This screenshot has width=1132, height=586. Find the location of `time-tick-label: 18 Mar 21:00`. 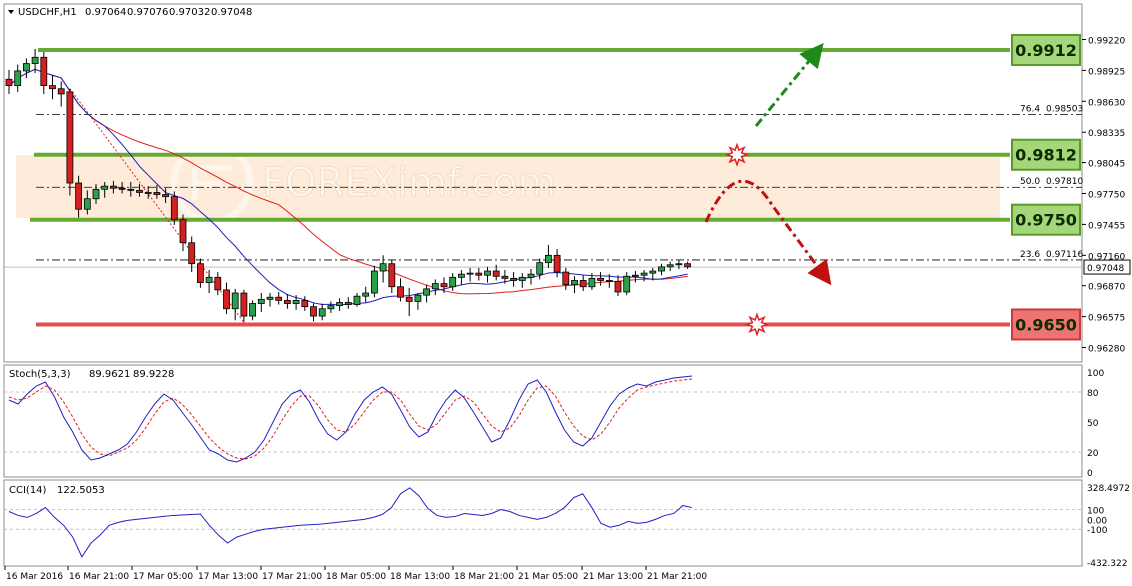

time-tick-label: 18 Mar 21:00 is located at coordinates (484, 577).